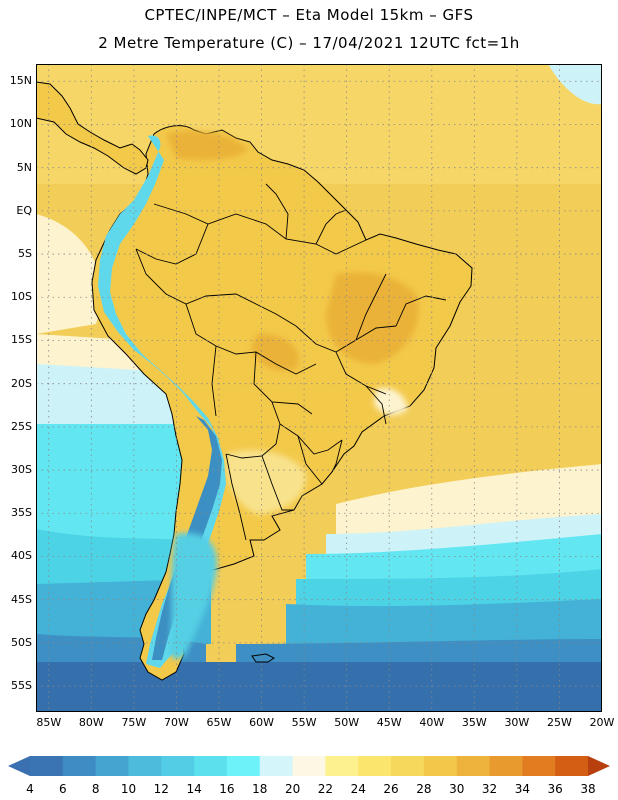  What do you see at coordinates (588, 789) in the screenshot?
I see `colorbar-tick-label: 38` at bounding box center [588, 789].